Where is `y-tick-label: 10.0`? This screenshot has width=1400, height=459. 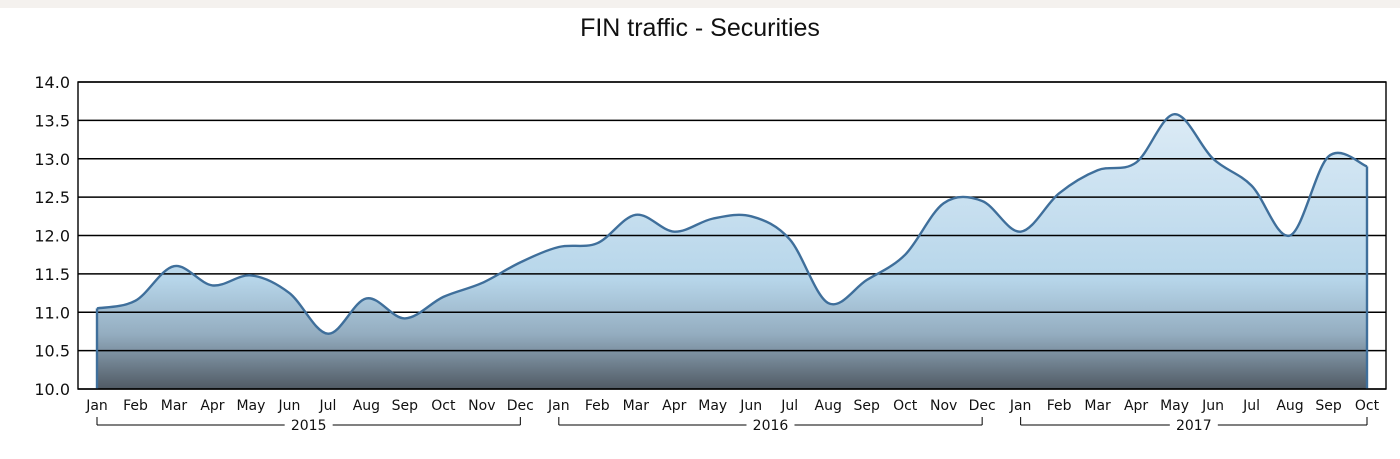
y-tick-label: 10.0 is located at coordinates (52, 389).